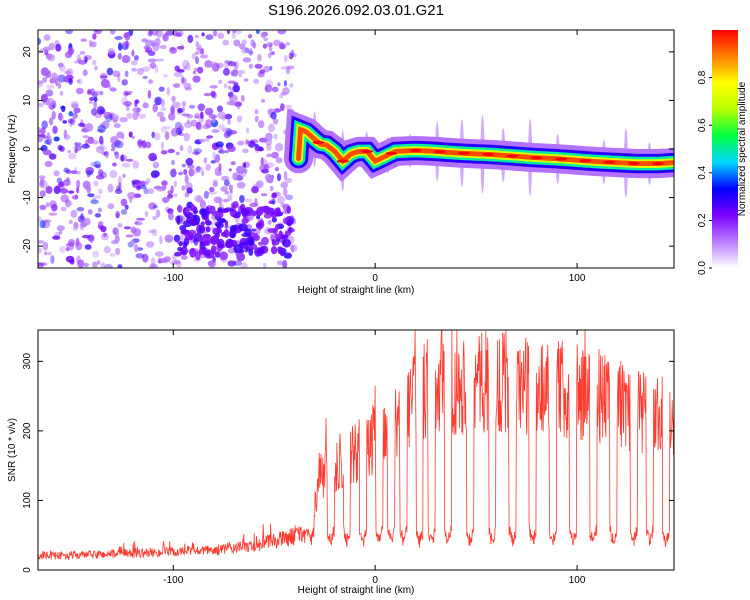 The width and height of the screenshot is (750, 600). Describe the element at coordinates (27, 52) in the screenshot. I see `y-tick-label: 20` at that location.